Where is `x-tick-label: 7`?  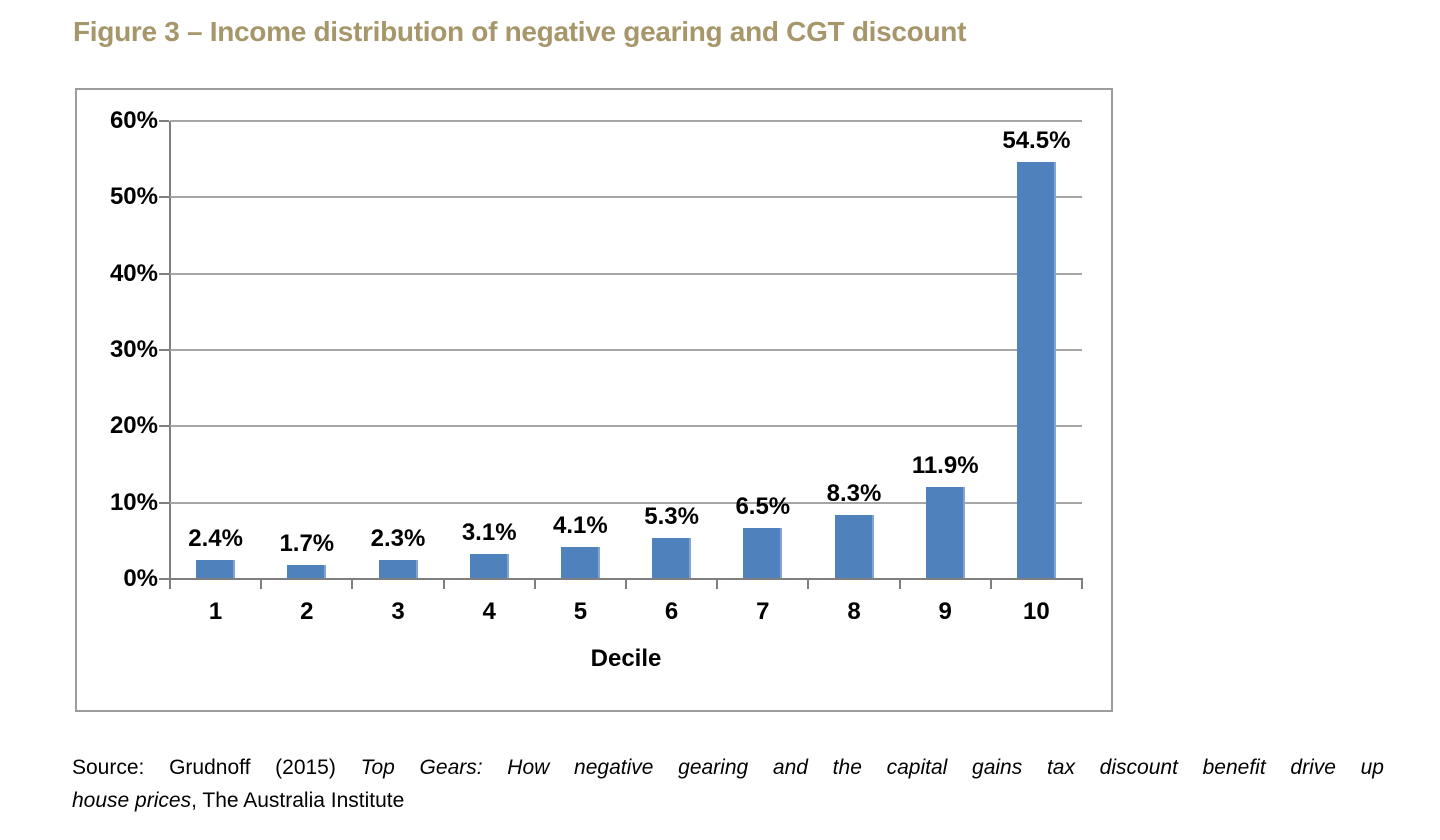
x-tick-label: 7 is located at coordinates (763, 611).